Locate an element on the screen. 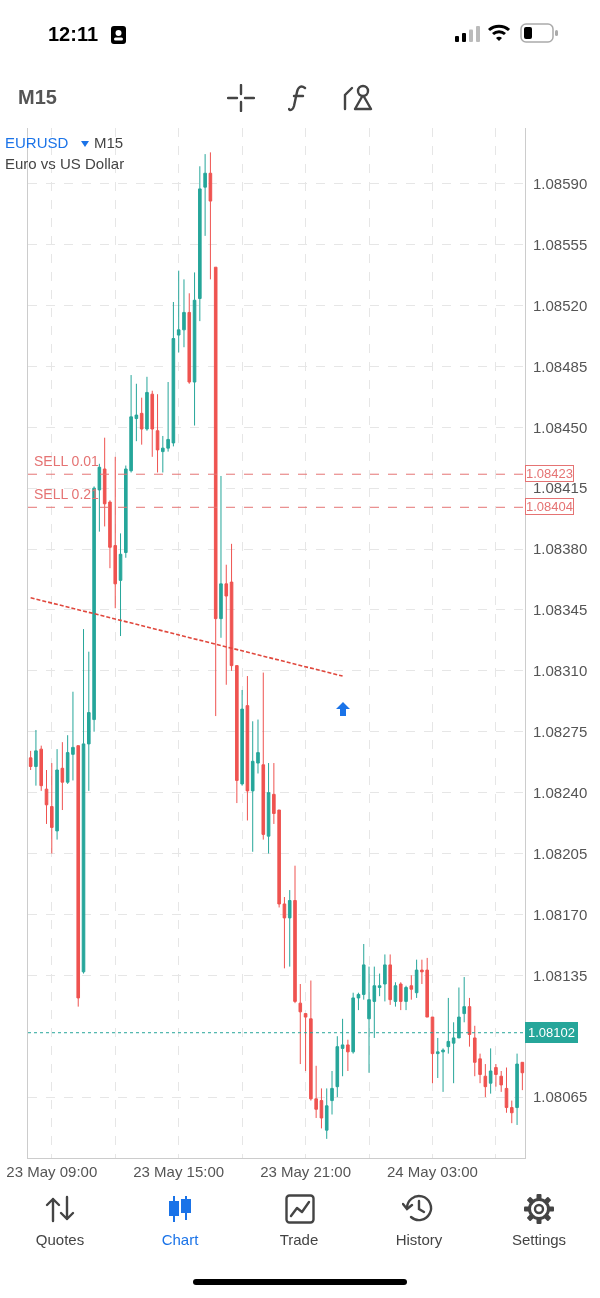  y-tick-label: 1.08345 is located at coordinates (560, 610).